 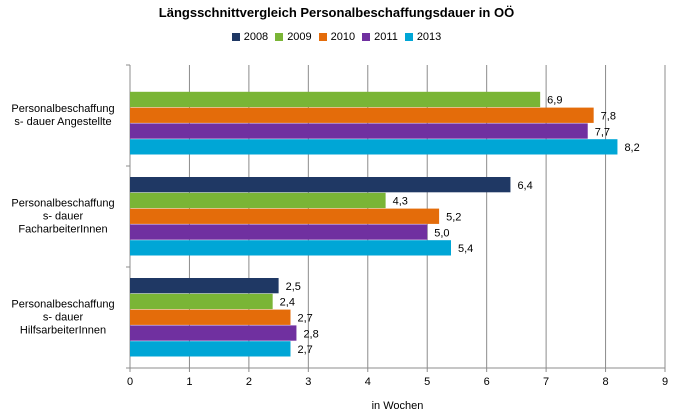 What do you see at coordinates (308, 382) in the screenshot?
I see `x-tick-label-3: 3` at bounding box center [308, 382].